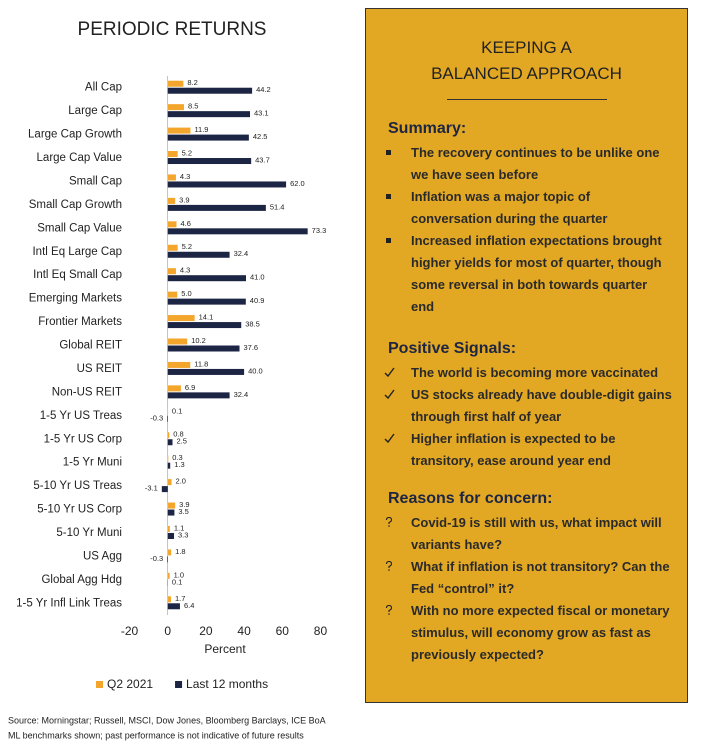 The height and width of the screenshot is (749, 710). Describe the element at coordinates (186, 223) in the screenshot. I see `value-label: 4.6` at that location.